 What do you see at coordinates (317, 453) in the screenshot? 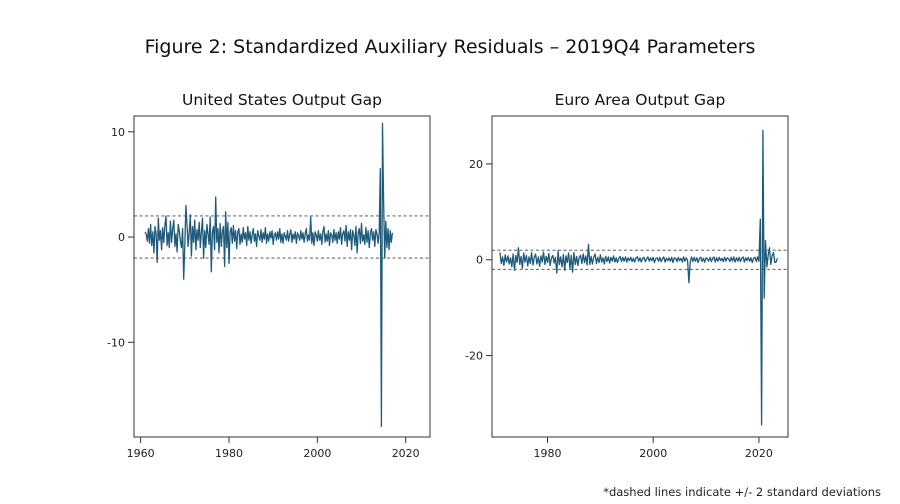
I see `x-tick-label-us-2: 2000` at bounding box center [317, 453].